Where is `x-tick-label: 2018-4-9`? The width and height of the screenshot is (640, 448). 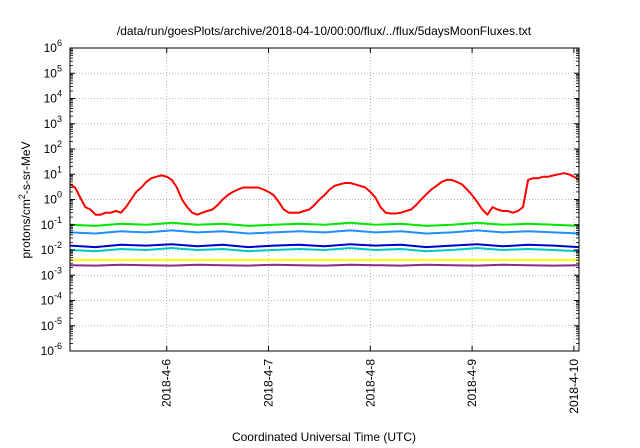
x-tick-label: 2018-4-9 is located at coordinates (472, 383).